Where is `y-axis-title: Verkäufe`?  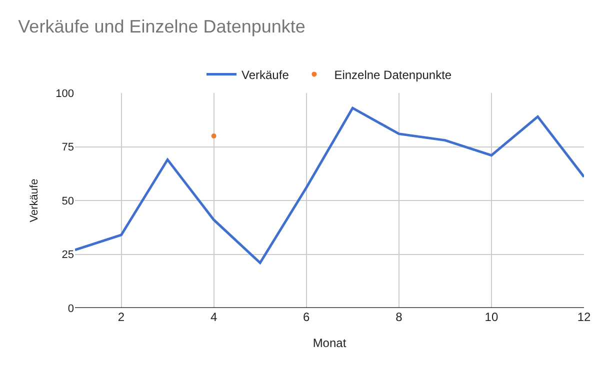
y-axis-title: Verkäufe is located at coordinates (34, 200).